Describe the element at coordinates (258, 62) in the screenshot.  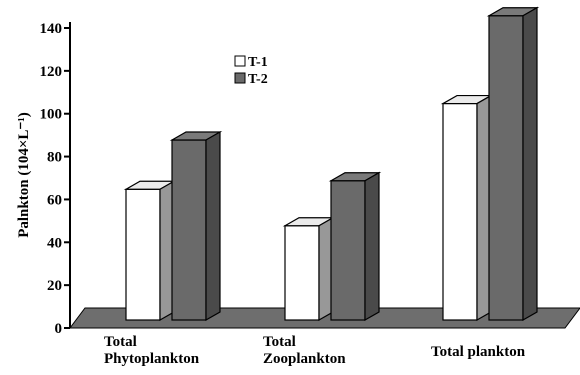
I see `legend-label: T-1` at that location.